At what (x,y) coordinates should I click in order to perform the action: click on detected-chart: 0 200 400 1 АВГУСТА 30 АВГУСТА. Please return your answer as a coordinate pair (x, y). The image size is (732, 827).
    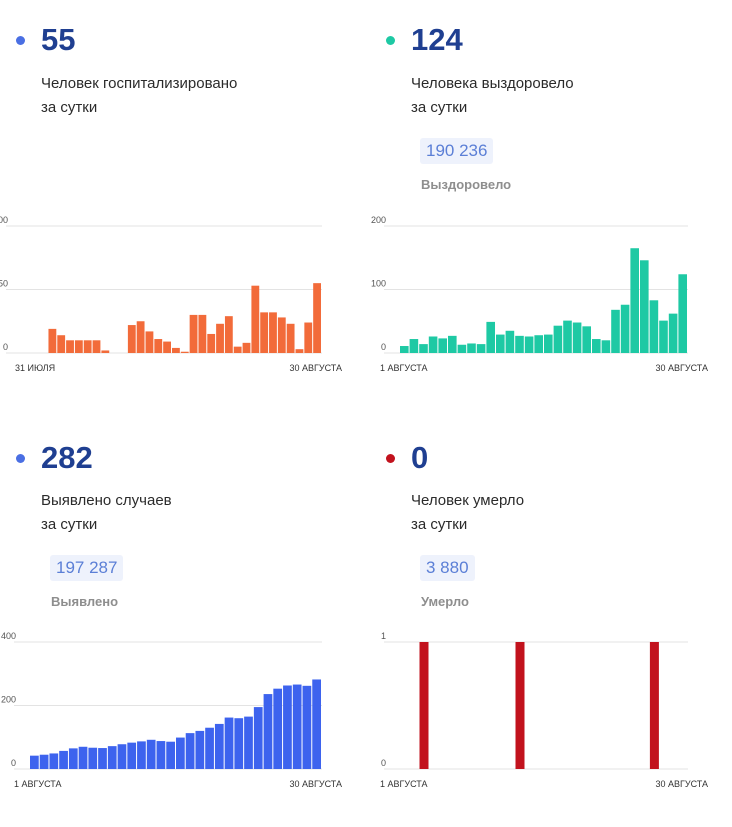
    Looking at the image, I should click on (171, 710).